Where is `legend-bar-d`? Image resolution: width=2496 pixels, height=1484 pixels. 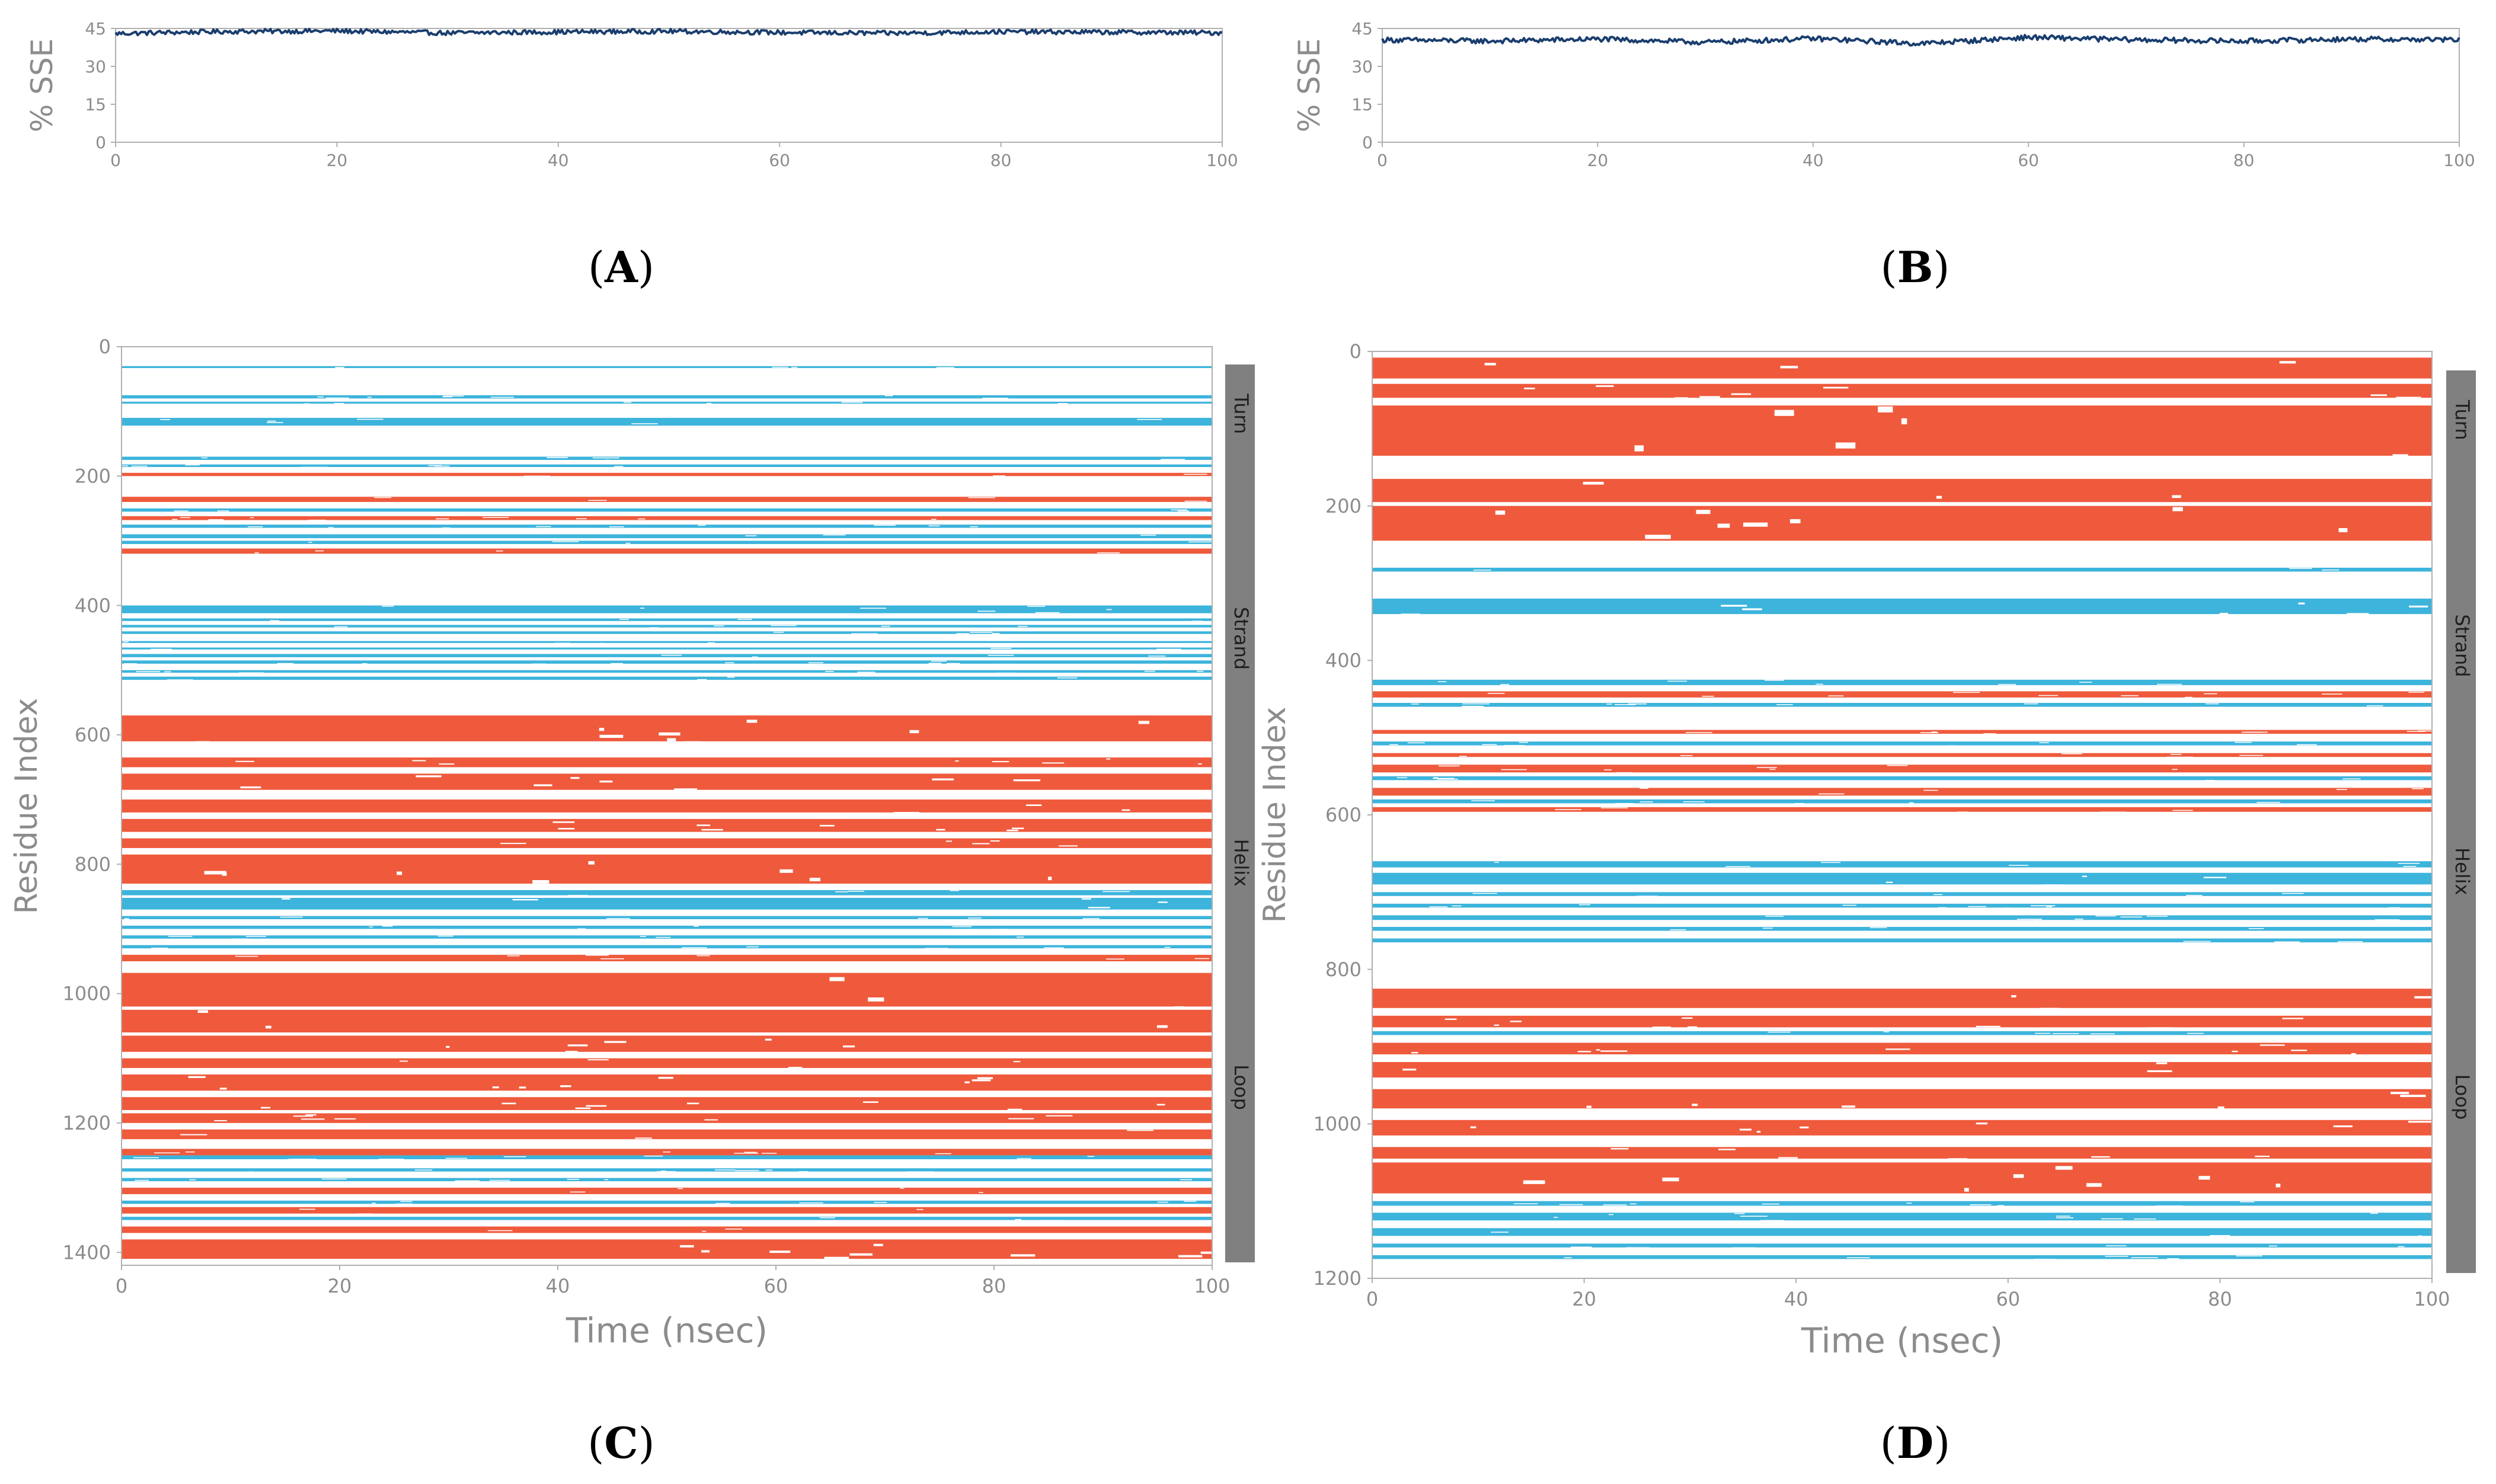 legend-bar-d is located at coordinates (2461, 822).